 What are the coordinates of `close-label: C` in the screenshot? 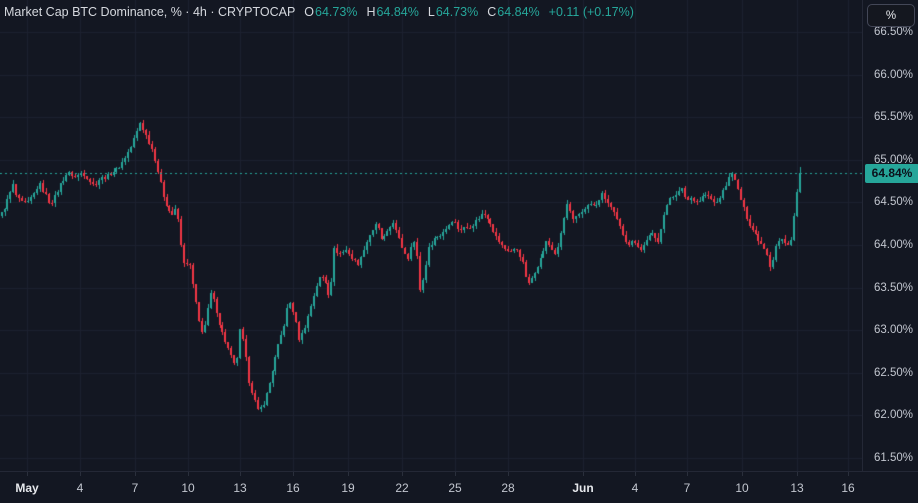 It's located at (492, 12).